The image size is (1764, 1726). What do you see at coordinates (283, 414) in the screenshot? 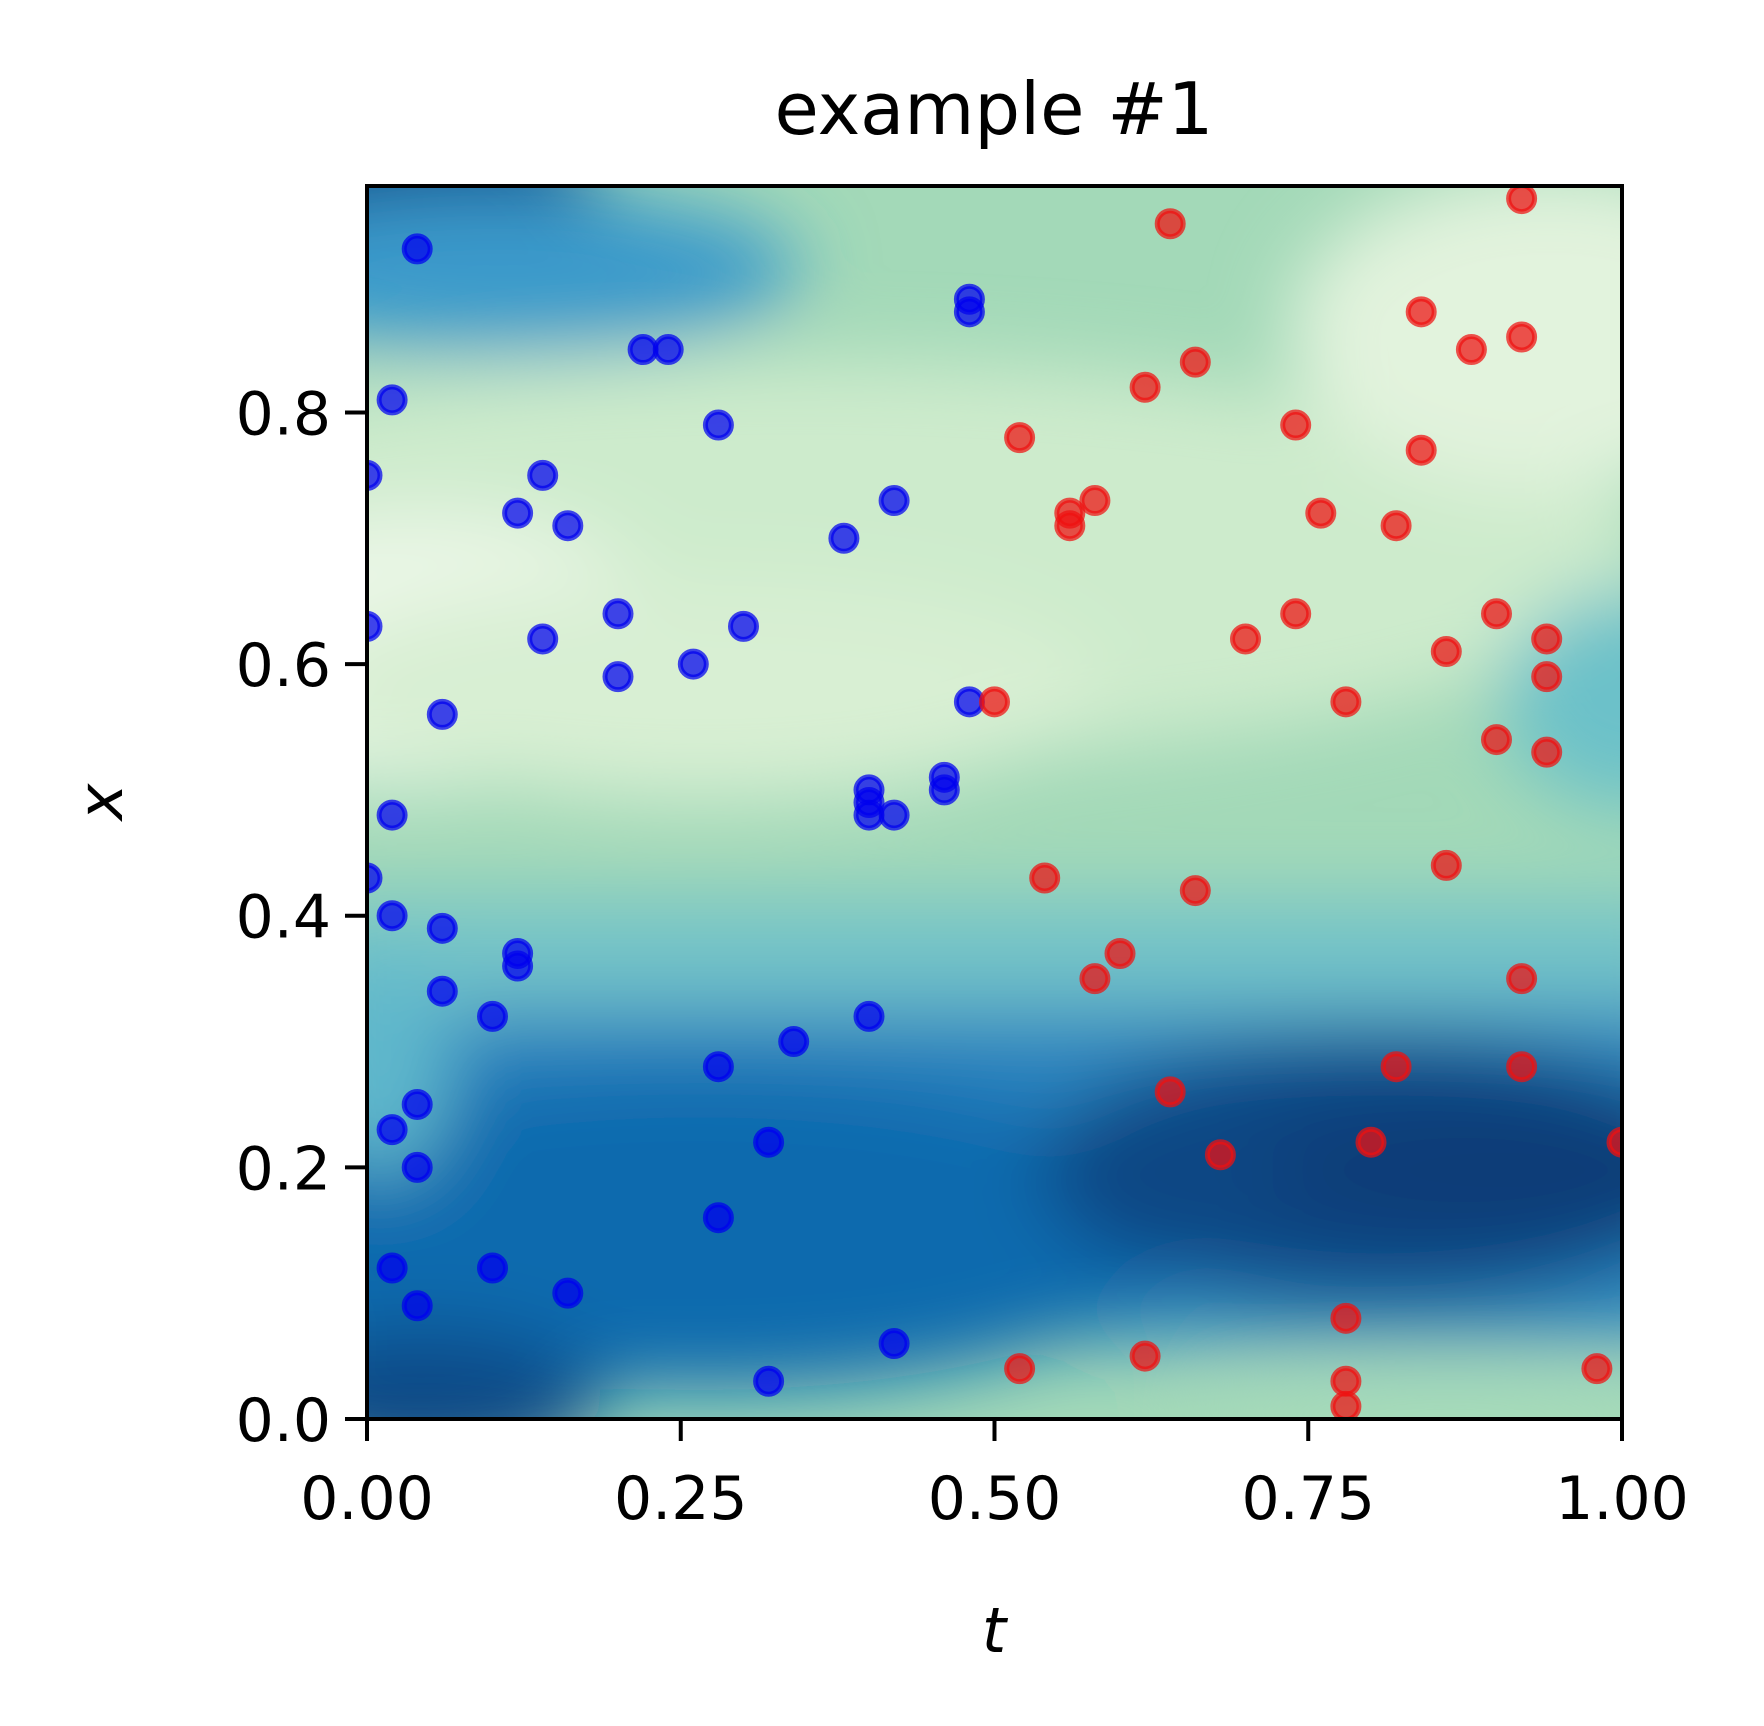
I see `y-tick-label: 0.8` at bounding box center [283, 414].